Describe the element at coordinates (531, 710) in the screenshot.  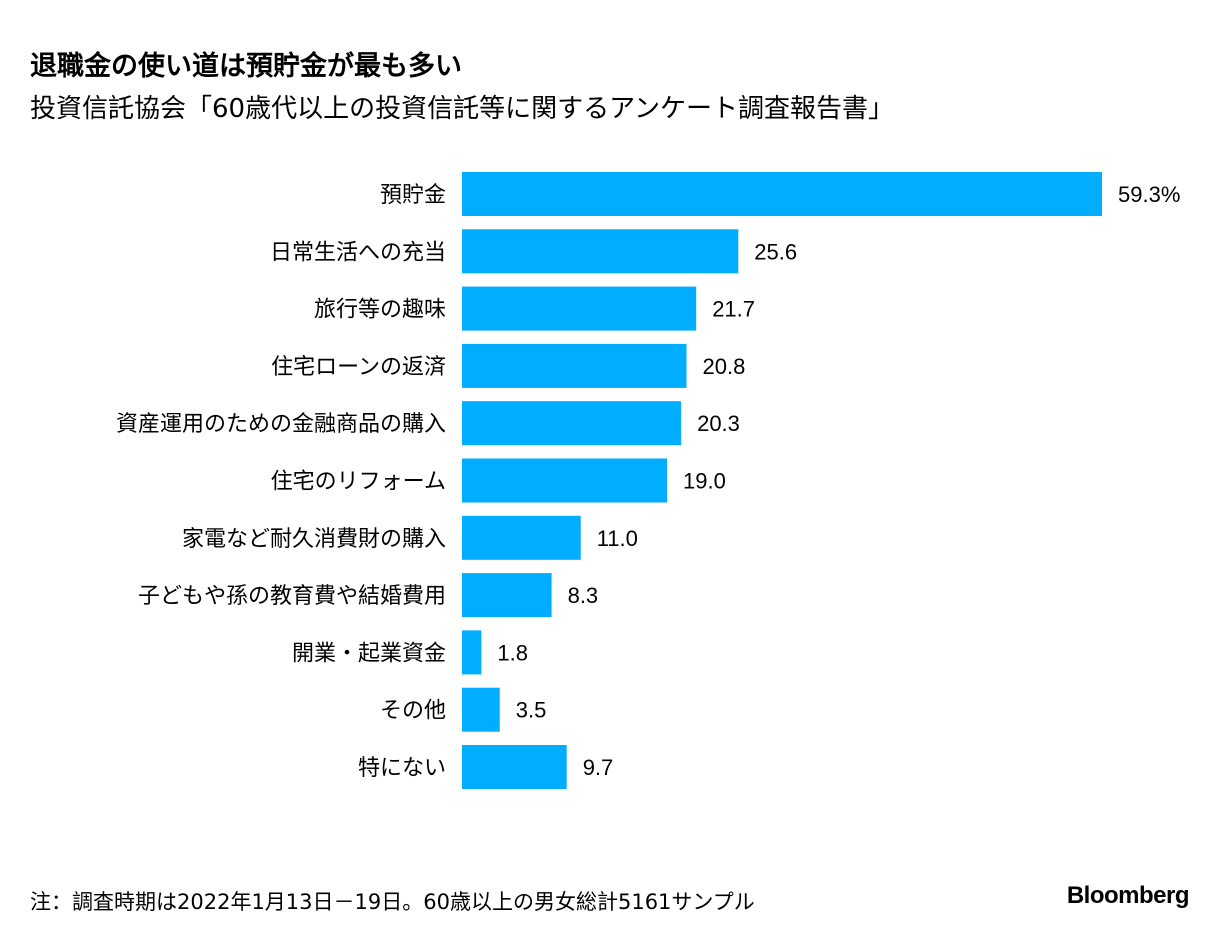
I see `value-label: 3.5` at that location.